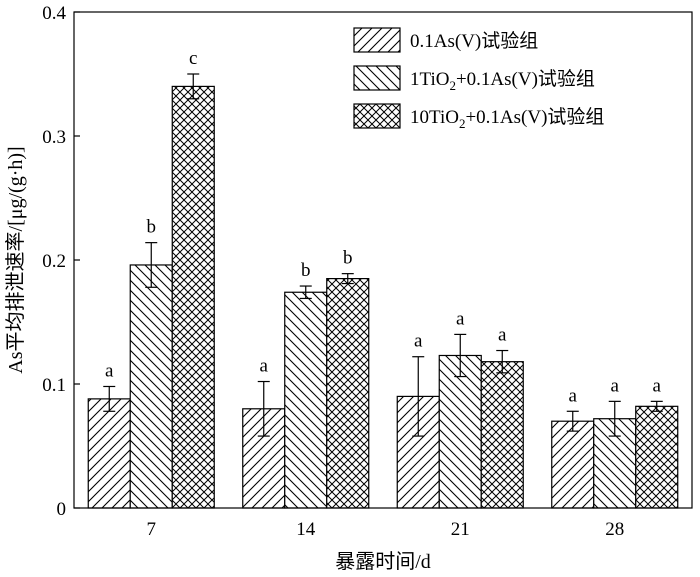 The image size is (700, 577). What do you see at coordinates (502, 80) in the screenshot?
I see `legend-label: 1TiO2+0.1As(V)试验组` at bounding box center [502, 80].